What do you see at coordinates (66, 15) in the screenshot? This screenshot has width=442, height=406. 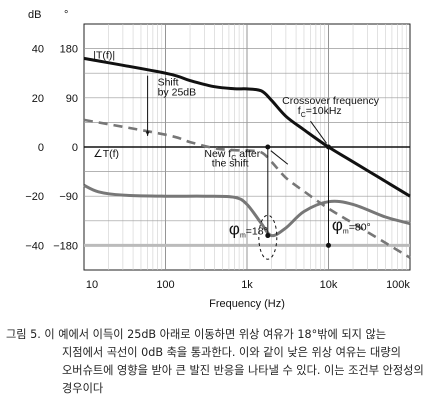 I see `y-unit-phase: °` at bounding box center [66, 15].